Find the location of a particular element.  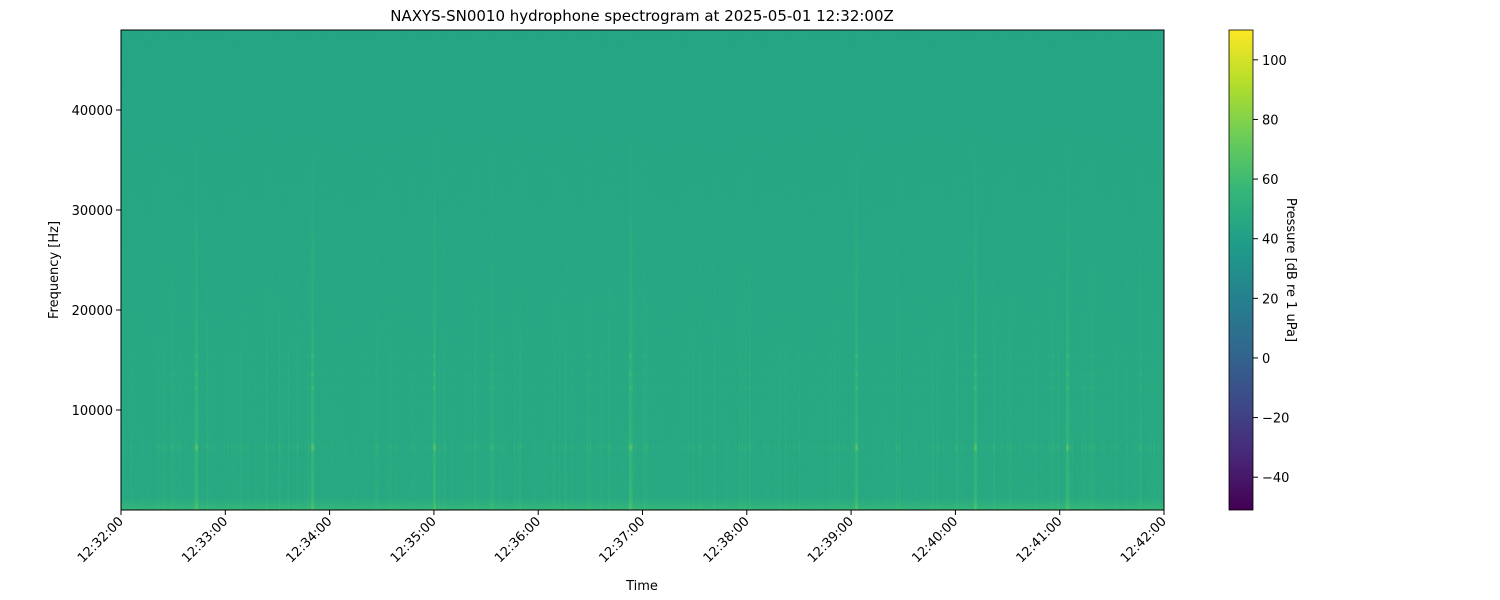

colorbar-gradient is located at coordinates (1241, 270).